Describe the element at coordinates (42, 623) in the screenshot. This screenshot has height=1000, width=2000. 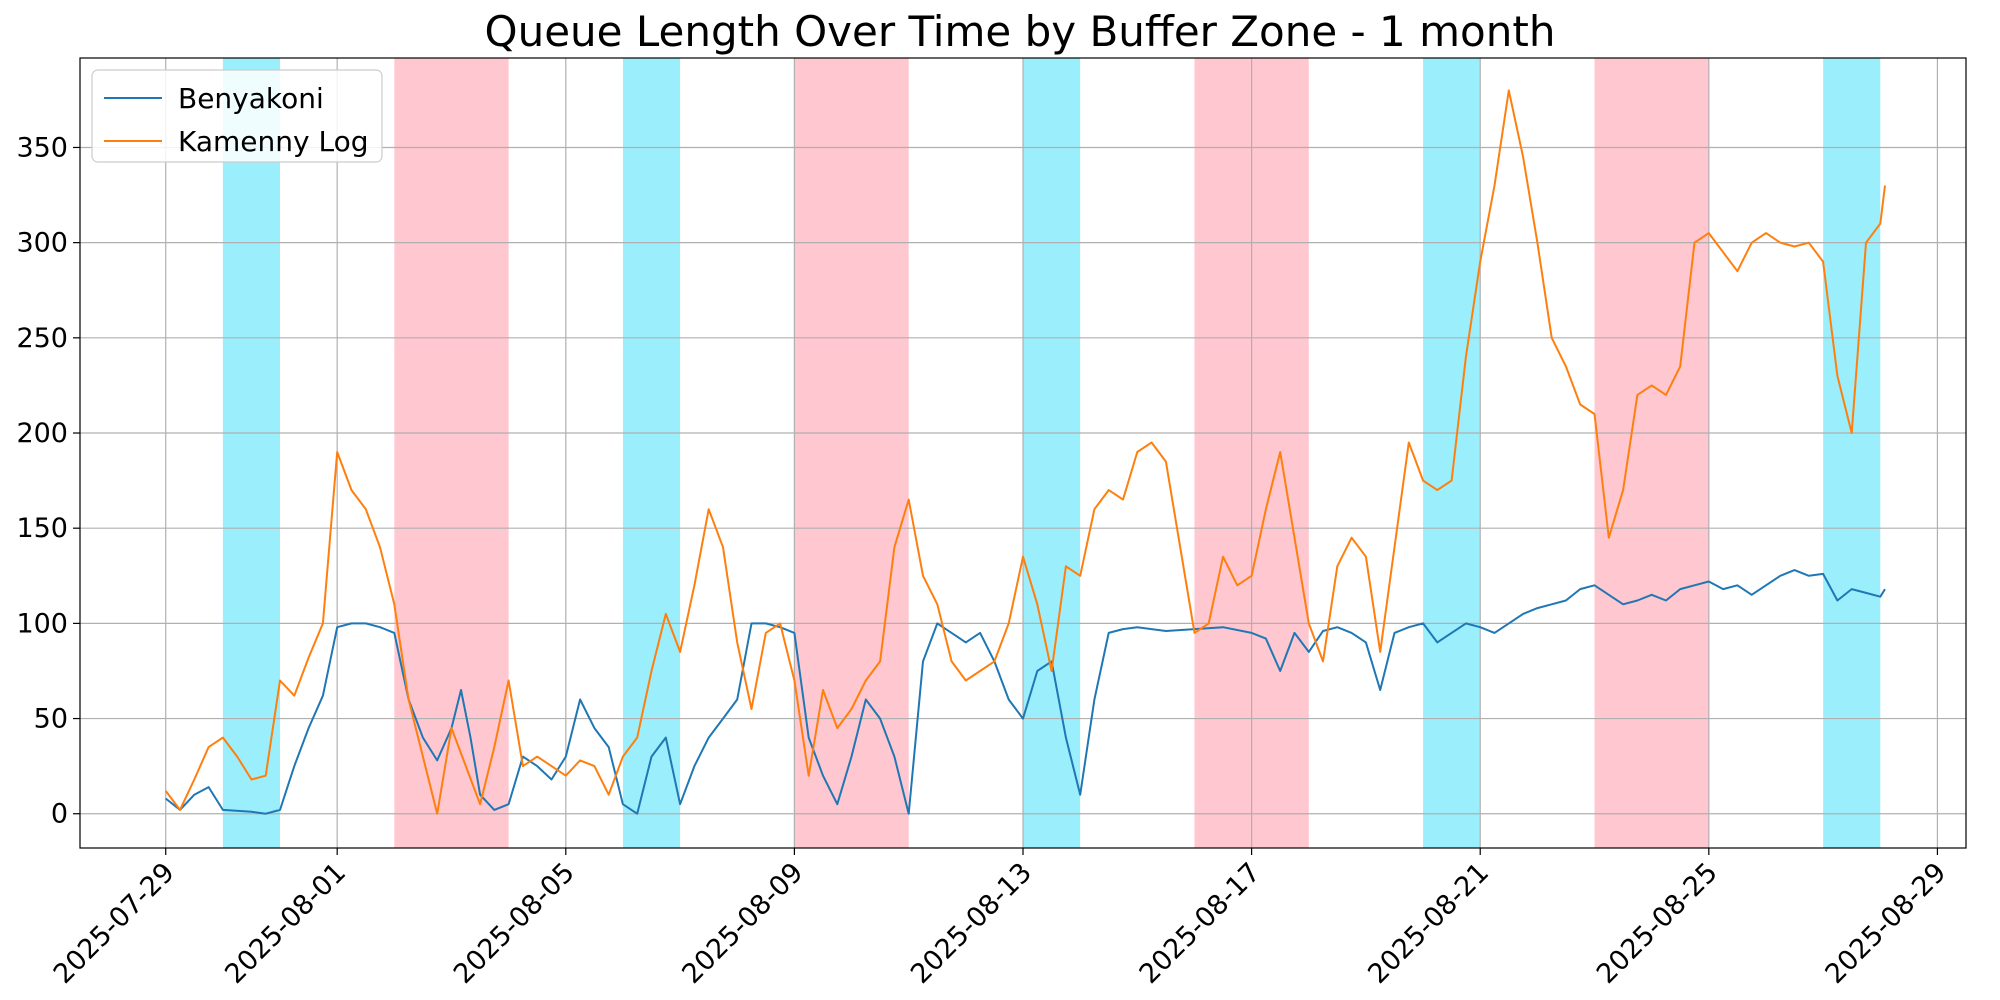
I see `y-tick-label-2: 100` at that location.